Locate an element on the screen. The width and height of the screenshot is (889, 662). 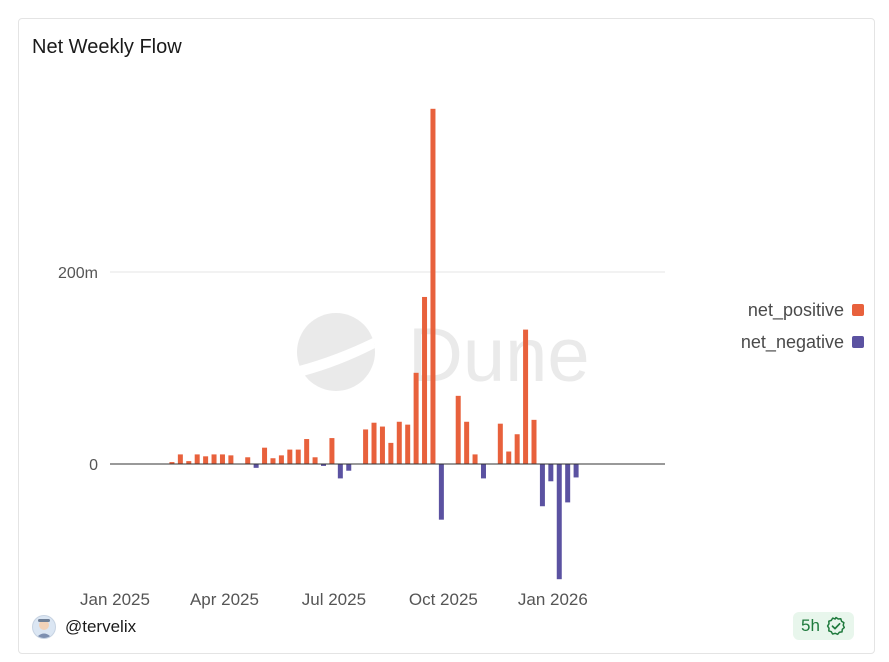
dune-watermark: Dune is located at coordinates (443, 355).